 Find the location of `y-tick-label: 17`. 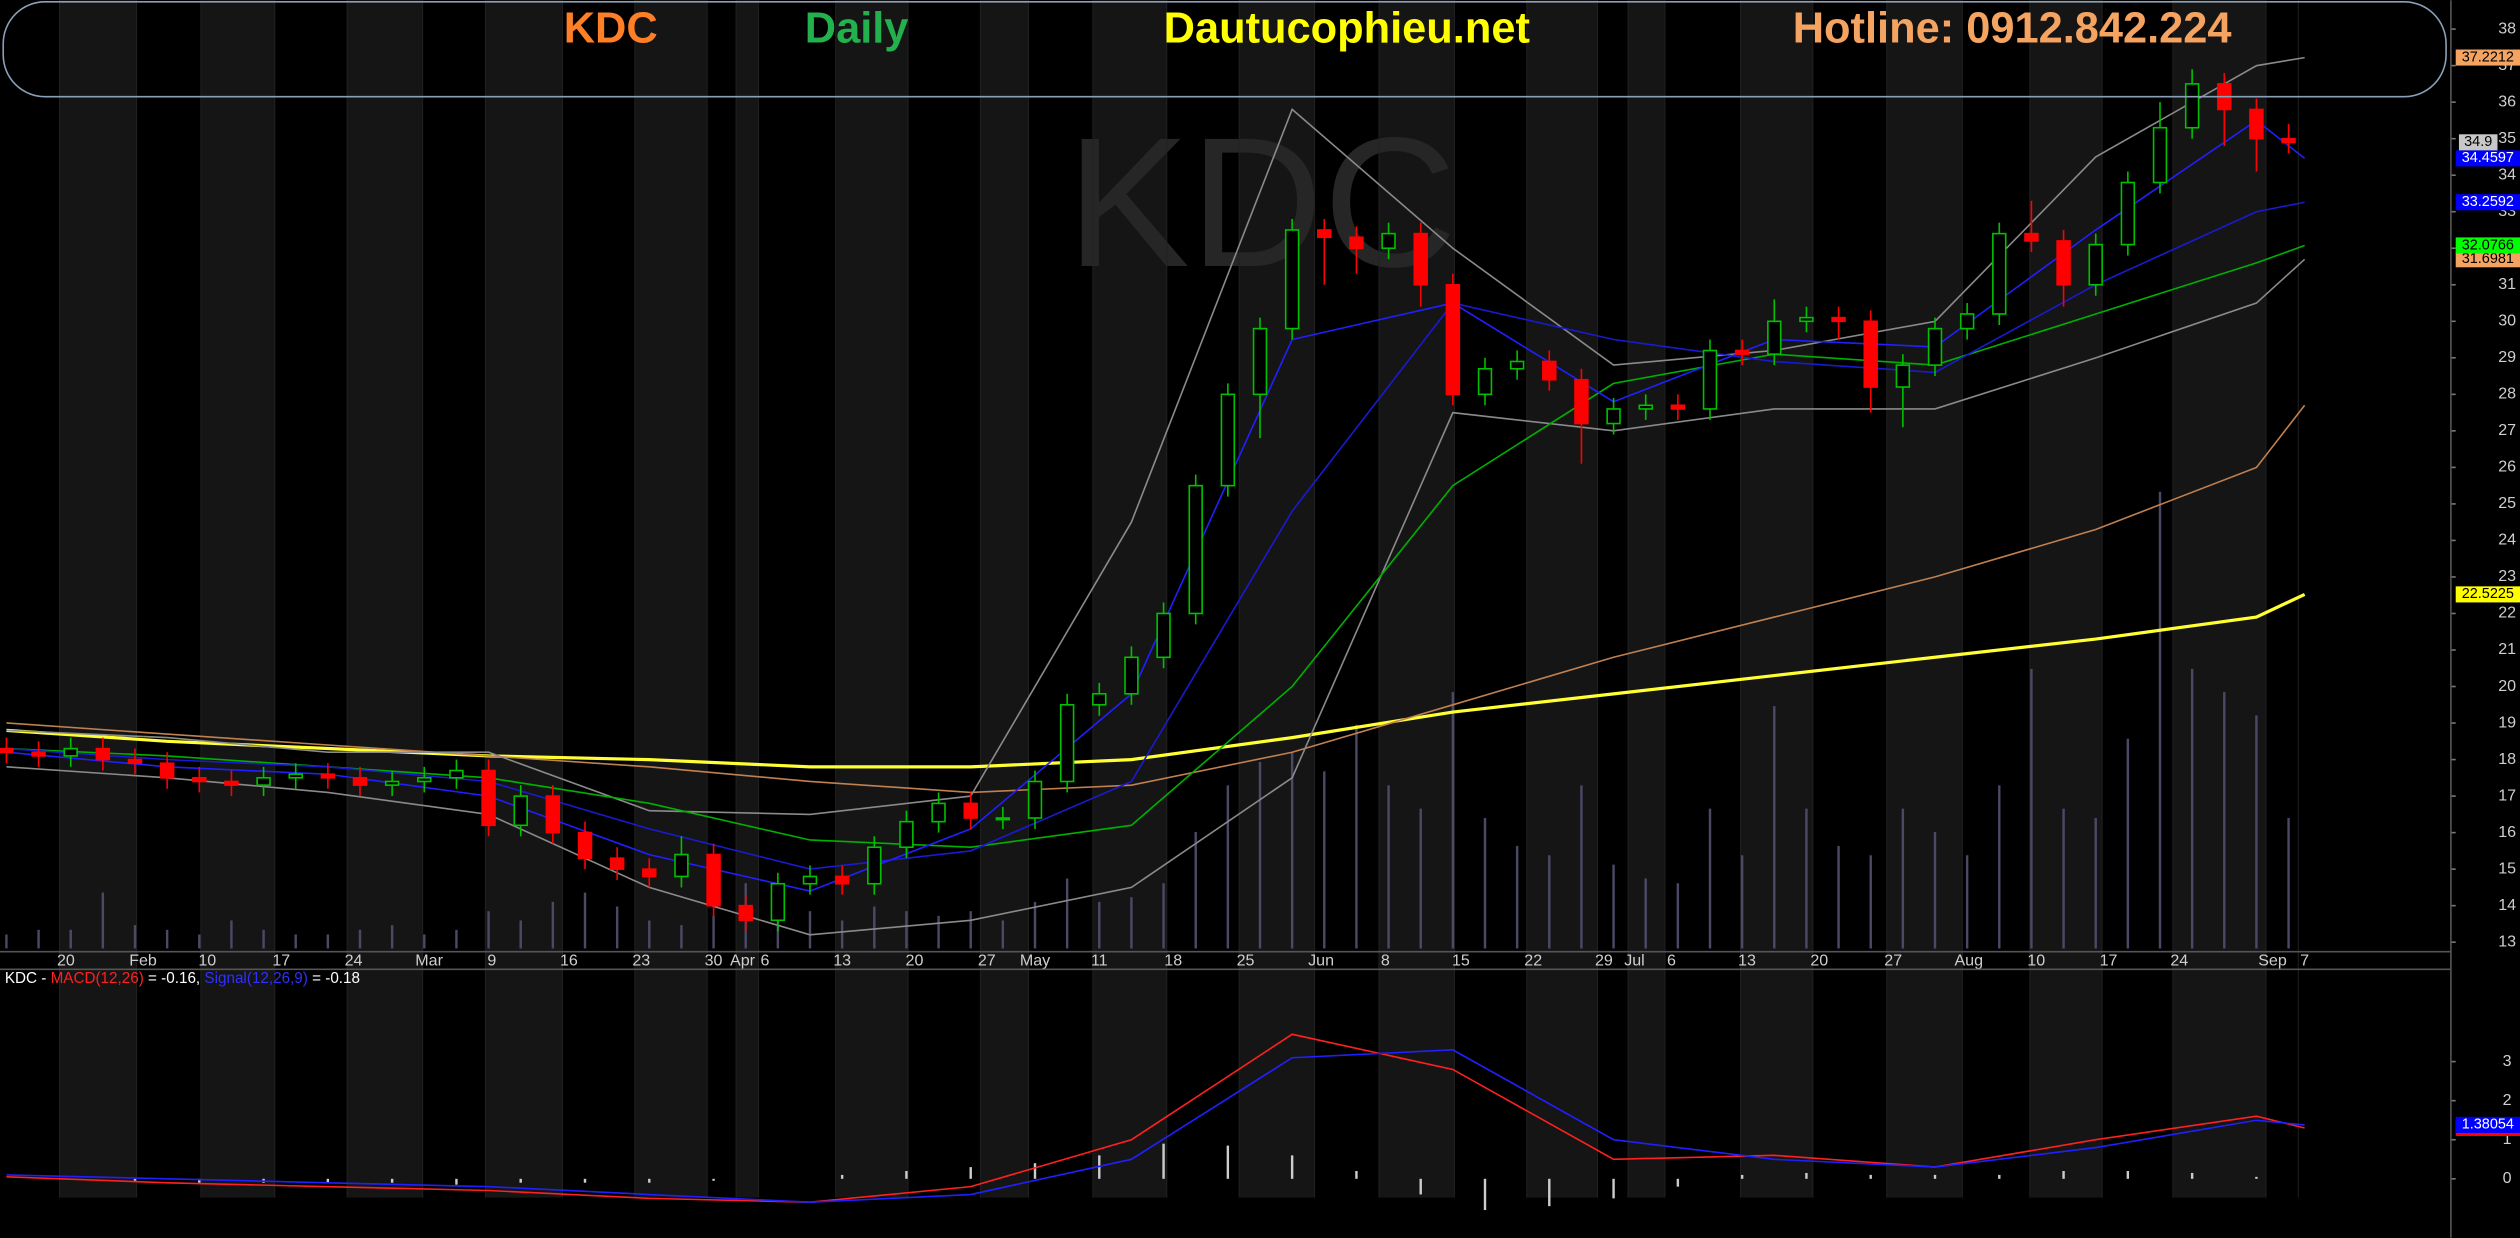

y-tick-label: 17 is located at coordinates (2507, 795).